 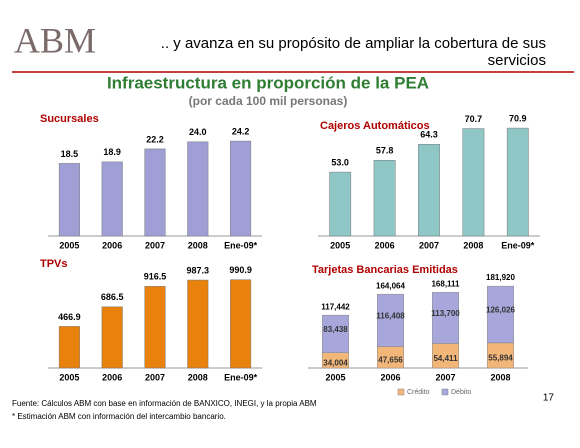 I want to click on legend-label: Débito, so click(x=461, y=392).